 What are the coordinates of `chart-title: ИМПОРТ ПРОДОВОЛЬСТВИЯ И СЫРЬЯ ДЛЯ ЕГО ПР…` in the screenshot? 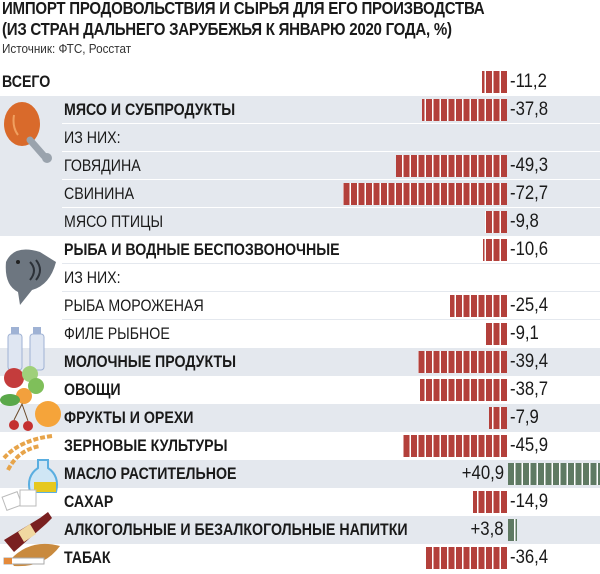 It's located at (243, 20).